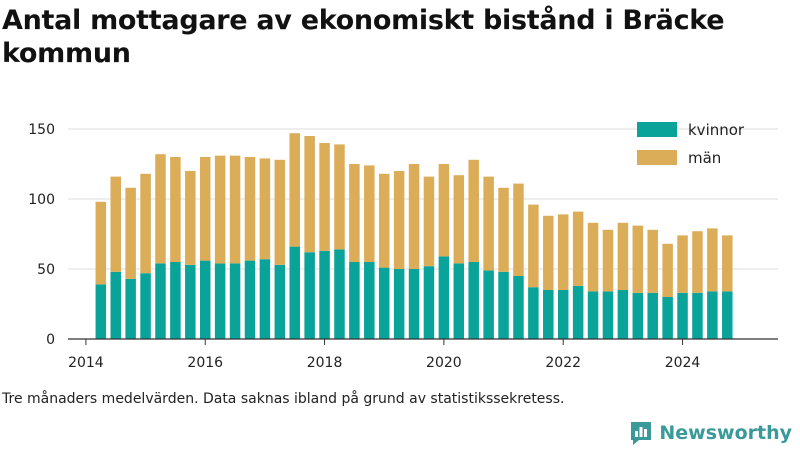 This screenshot has height=450, width=800. Describe the element at coordinates (641, 433) in the screenshot. I see `bar-chart-logo-icon` at that location.